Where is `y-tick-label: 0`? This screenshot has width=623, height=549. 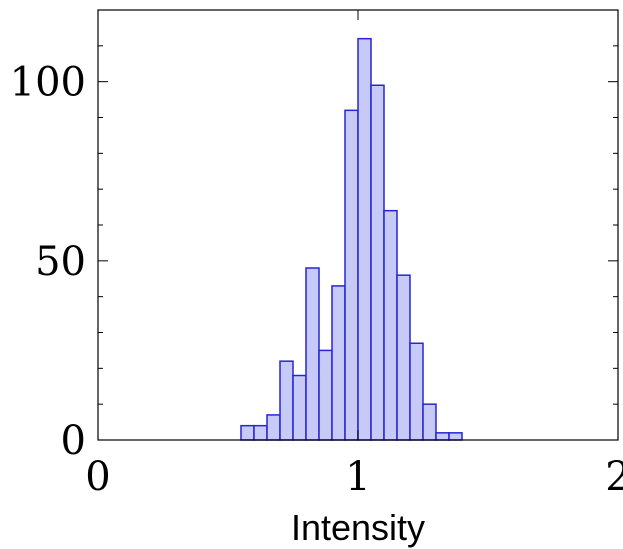 y-tick-label: 0 is located at coordinates (73, 441).